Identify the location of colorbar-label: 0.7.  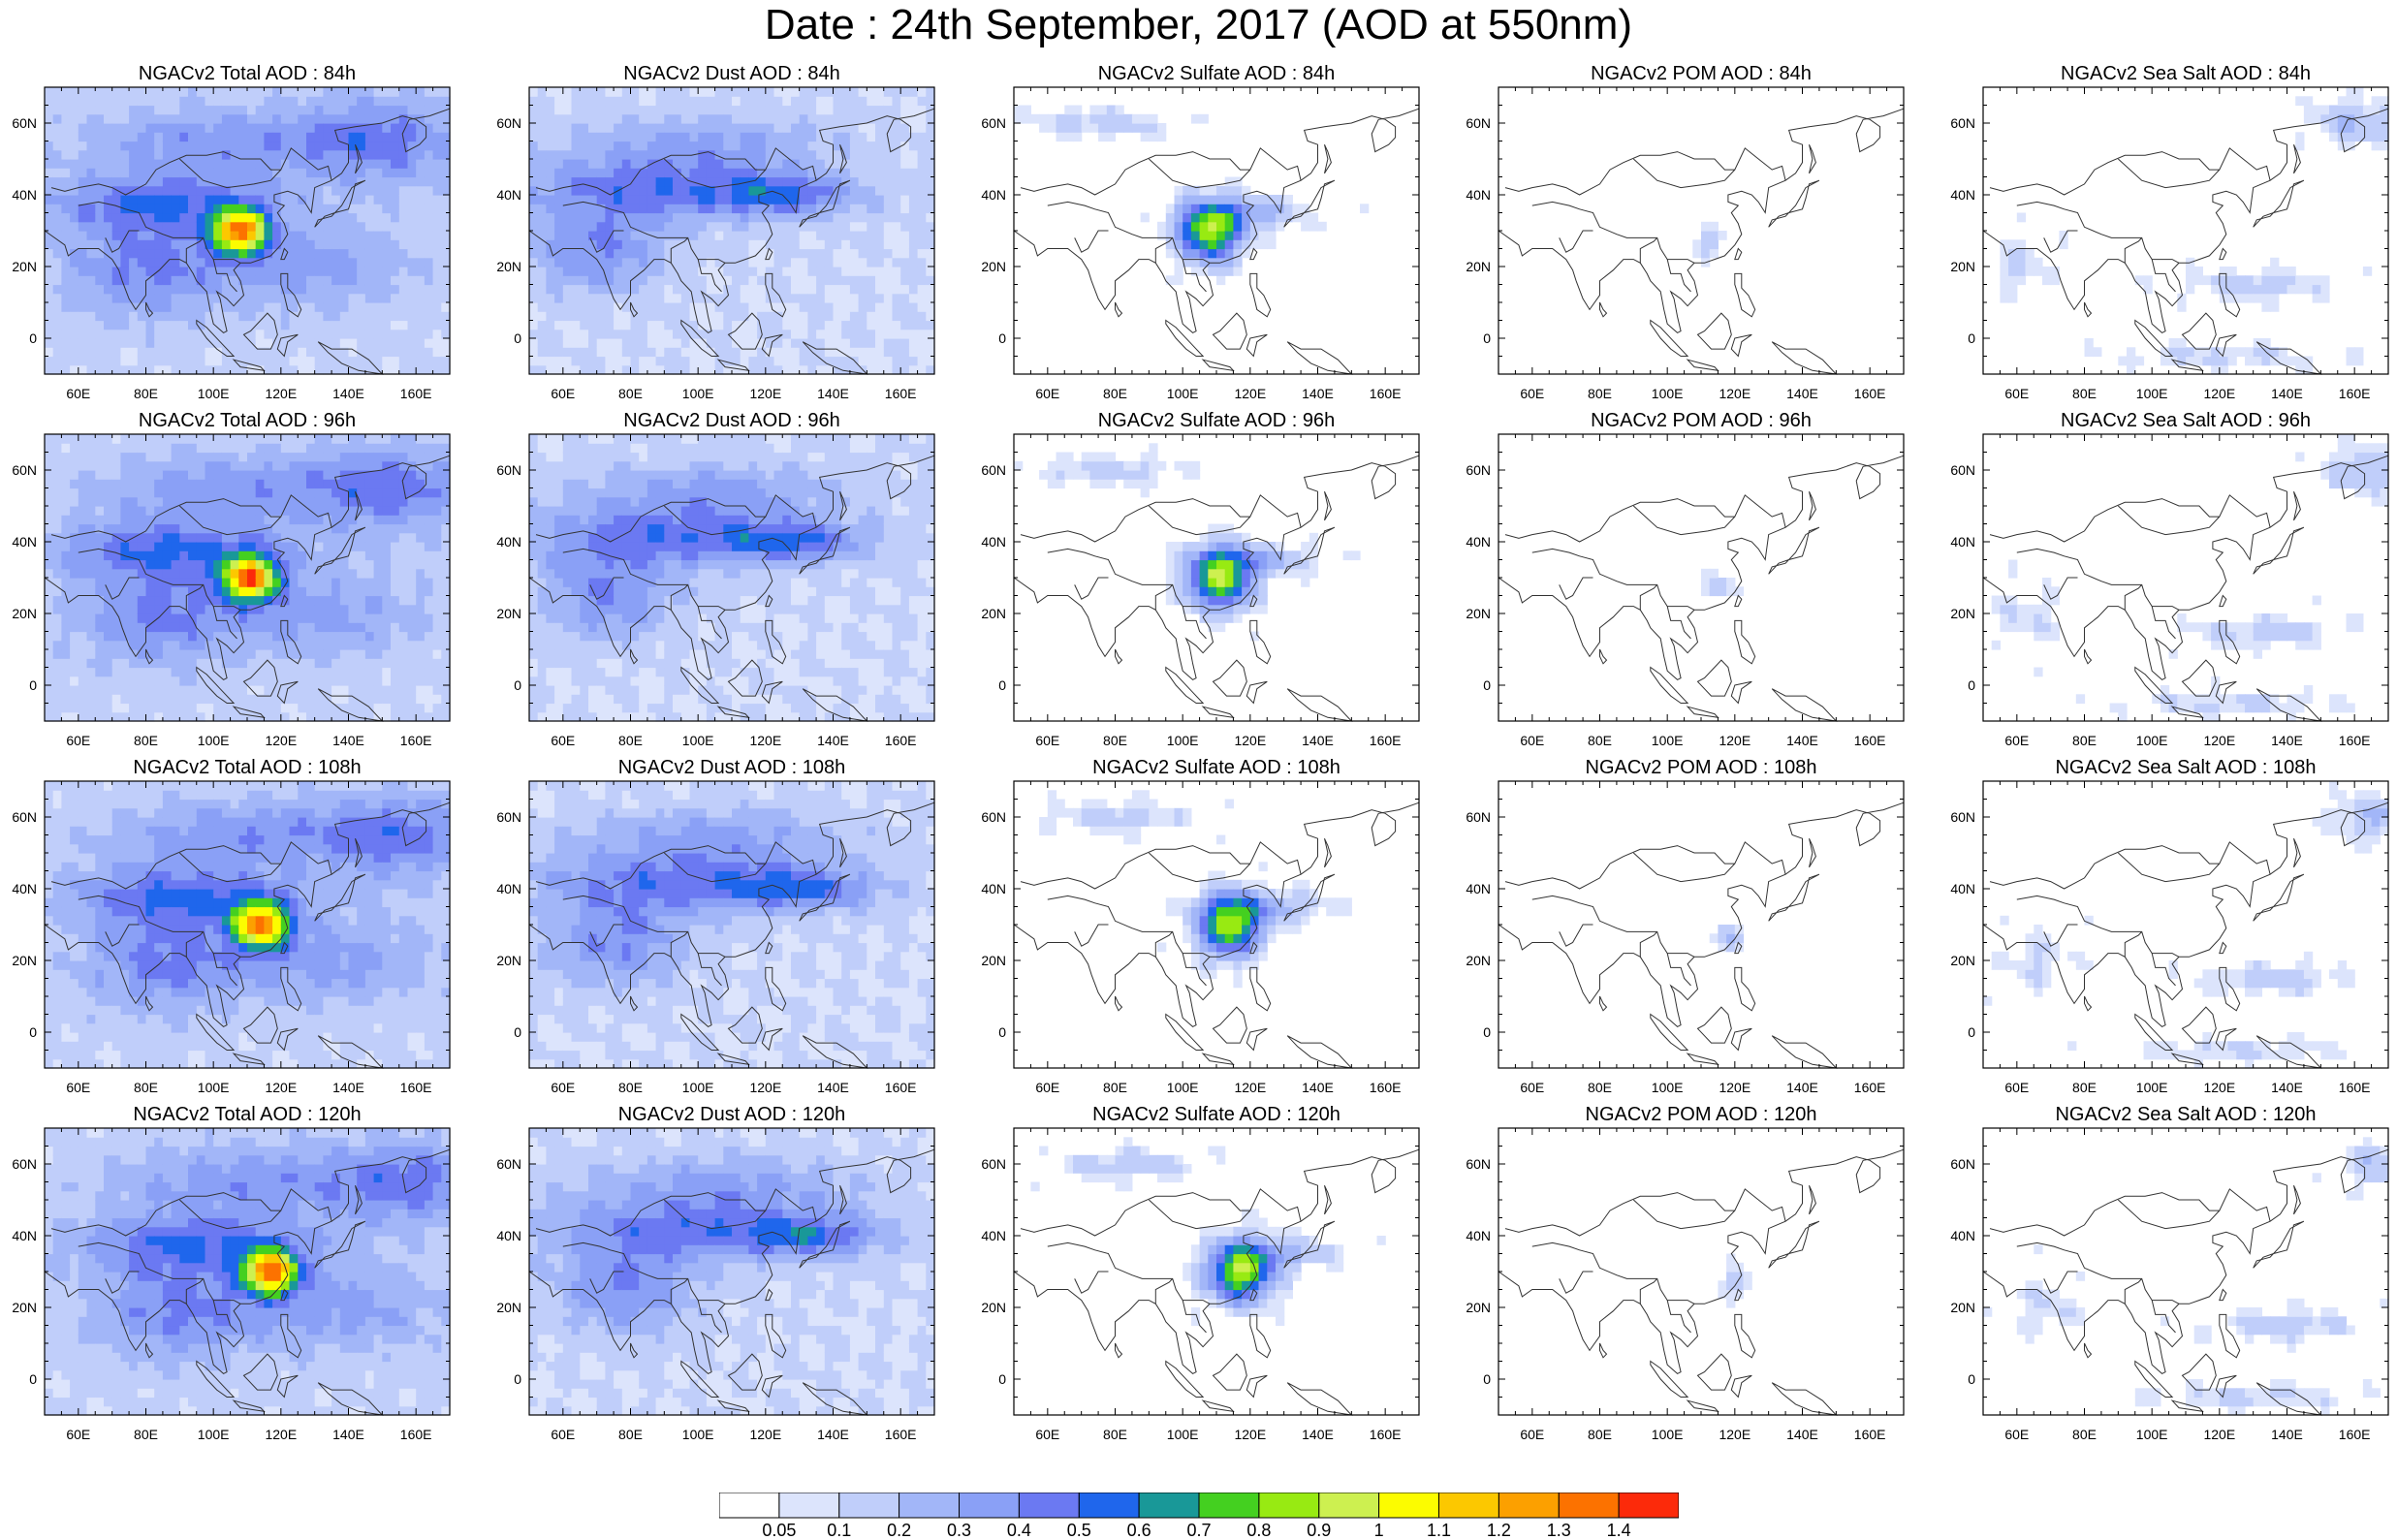
(1199, 1530).